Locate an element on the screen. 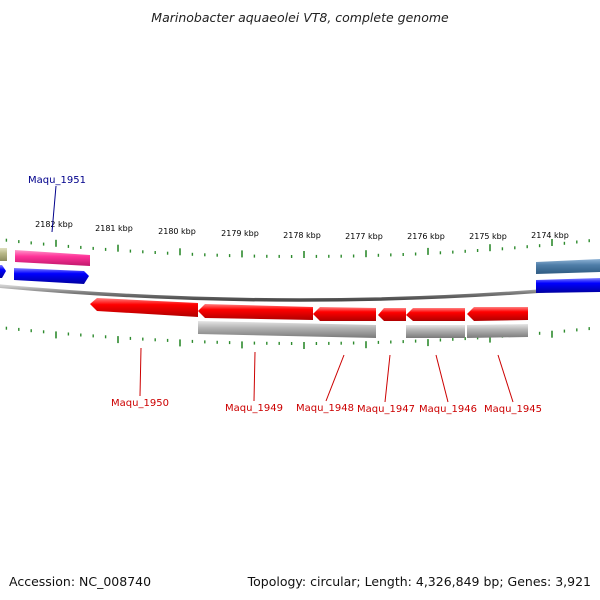 The width and height of the screenshot is (600, 600). reverse-strand-cds is located at coordinates (363, 329).